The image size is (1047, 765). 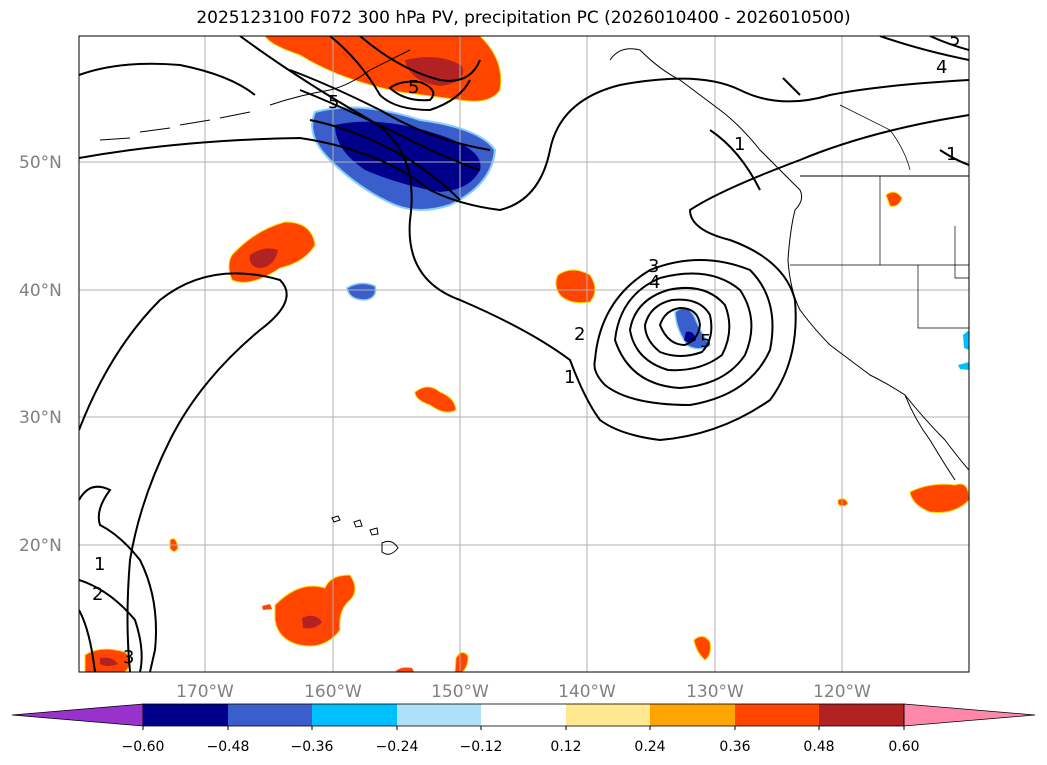 I want to click on colorbar-frame, so click(x=523, y=715).